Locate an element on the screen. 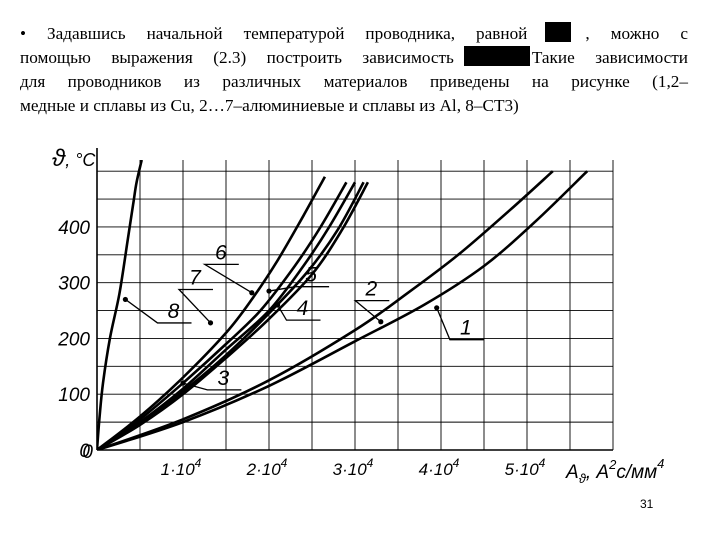 The width and height of the screenshot is (720, 540). y-tick-label: 400 is located at coordinates (74, 228).